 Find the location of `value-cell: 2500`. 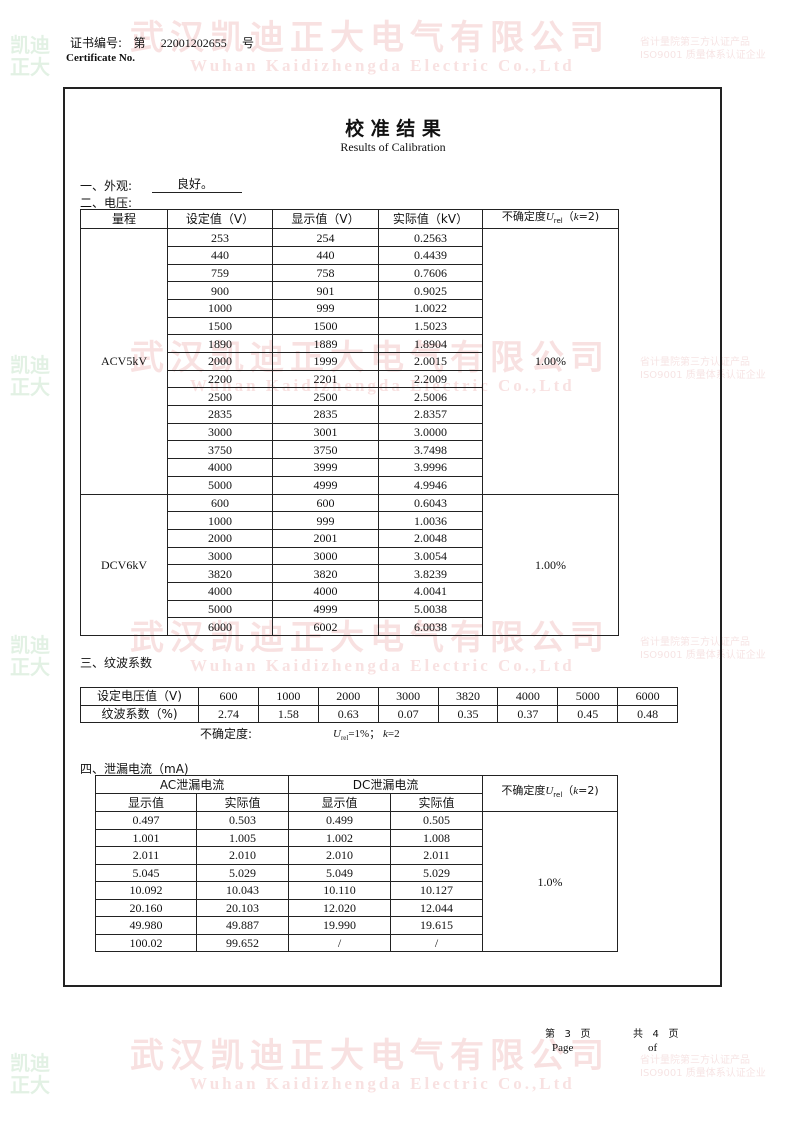

value-cell: 2500 is located at coordinates (325, 397).